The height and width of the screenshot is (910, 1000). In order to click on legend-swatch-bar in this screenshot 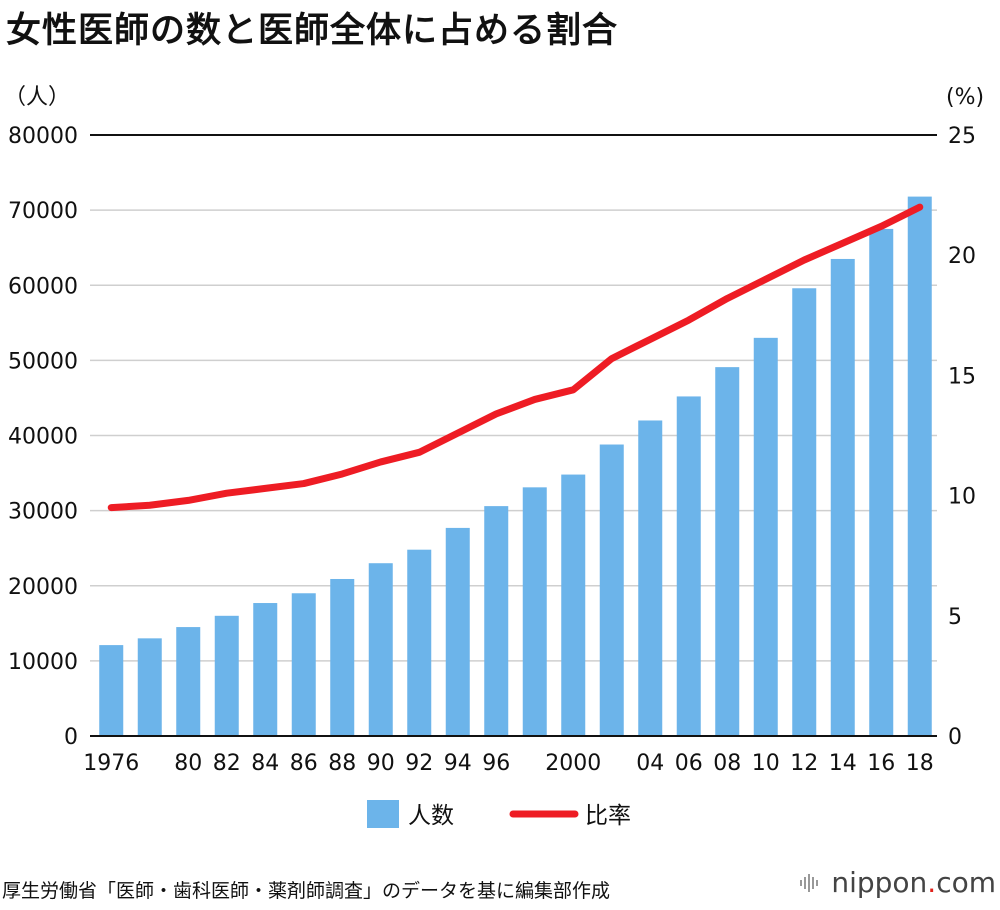, I will do `click(383, 814)`.